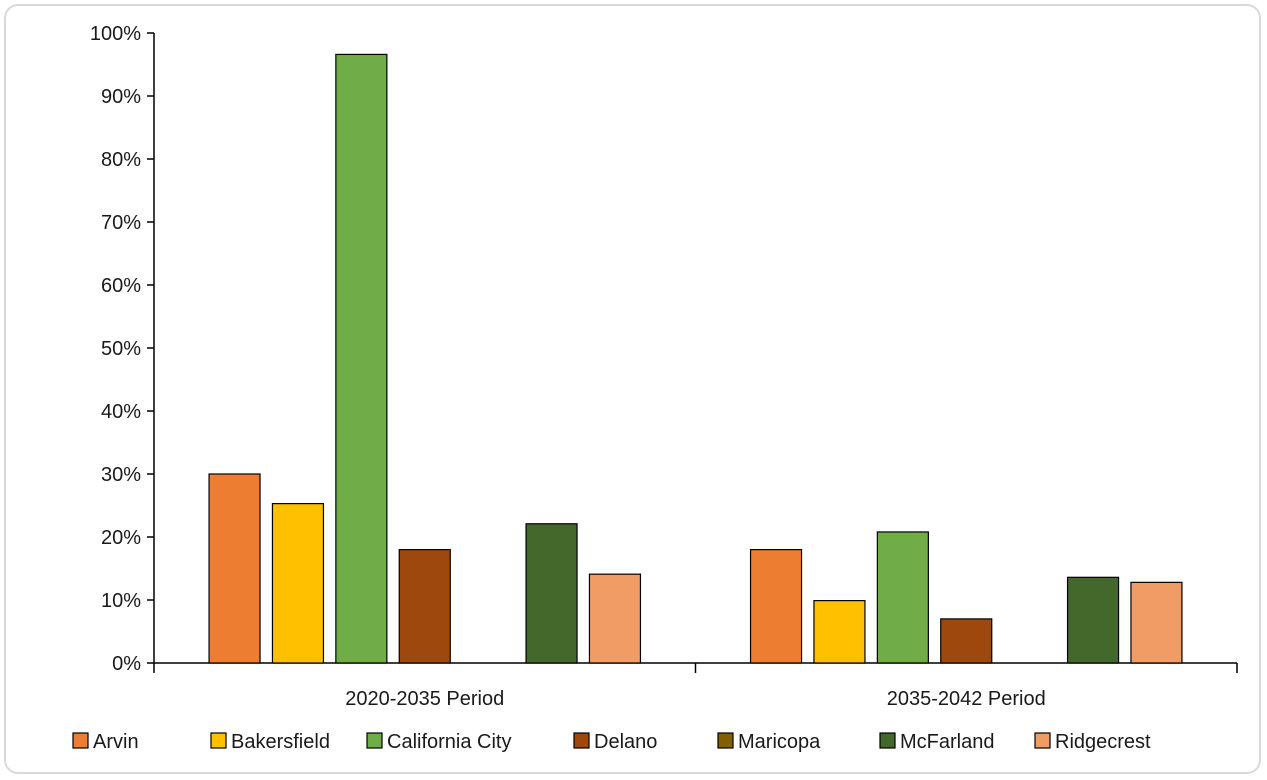 This screenshot has height=780, width=1267. Describe the element at coordinates (121, 475) in the screenshot. I see `y-tick-label: 30%` at that location.